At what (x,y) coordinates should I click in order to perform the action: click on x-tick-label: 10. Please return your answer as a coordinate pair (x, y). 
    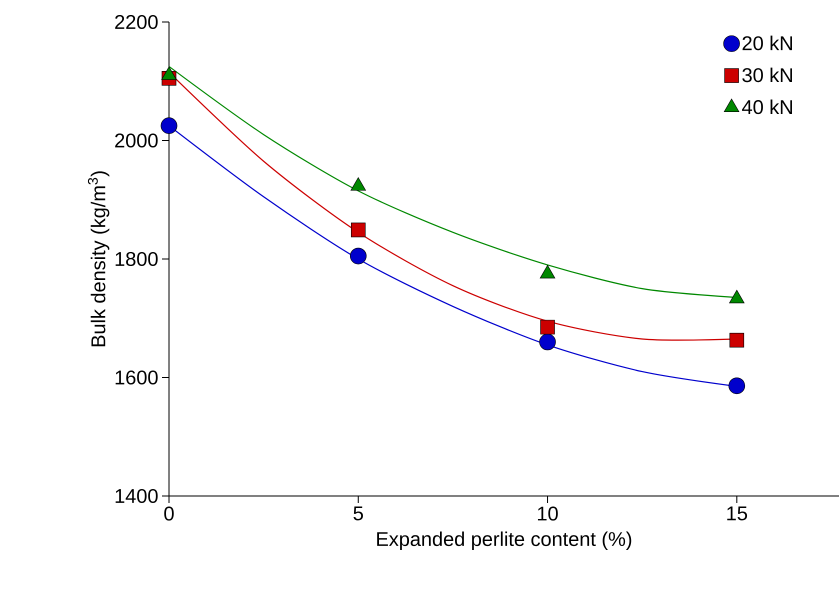
    Looking at the image, I should click on (548, 513).